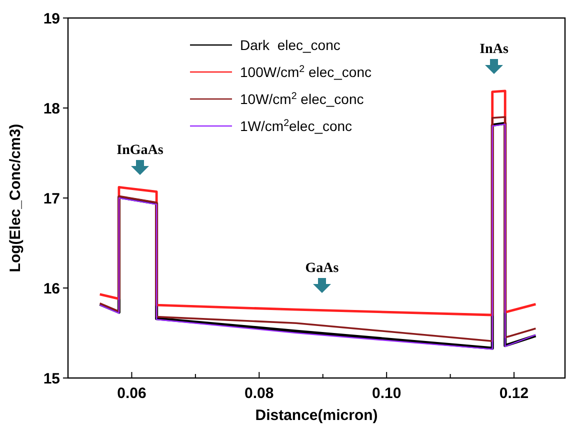  I want to click on x-tick-label: 0.10, so click(387, 393).